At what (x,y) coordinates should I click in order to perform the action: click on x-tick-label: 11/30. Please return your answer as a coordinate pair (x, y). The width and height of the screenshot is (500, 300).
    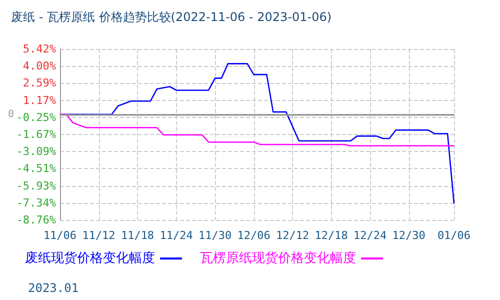
    Looking at the image, I should click on (215, 235).